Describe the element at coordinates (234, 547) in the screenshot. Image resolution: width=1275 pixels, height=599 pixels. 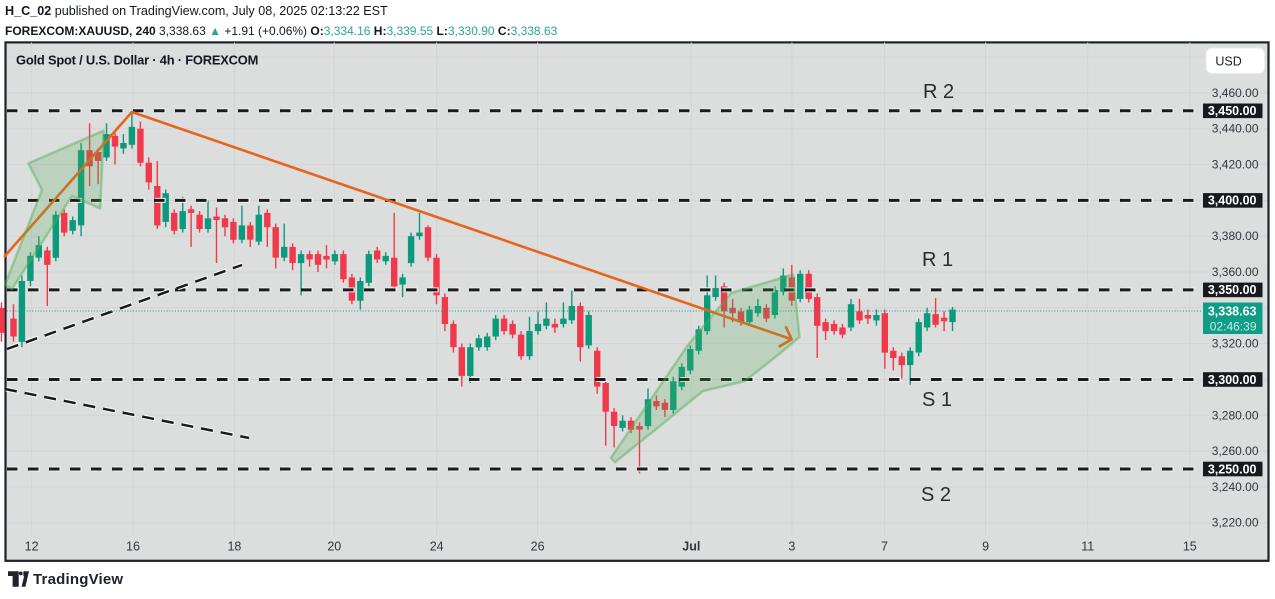
I see `svg-text: 18` at that location.